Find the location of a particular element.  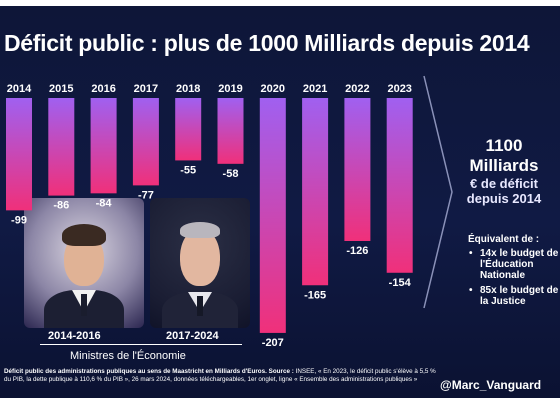

bar-2022 is located at coordinates (357, 169).